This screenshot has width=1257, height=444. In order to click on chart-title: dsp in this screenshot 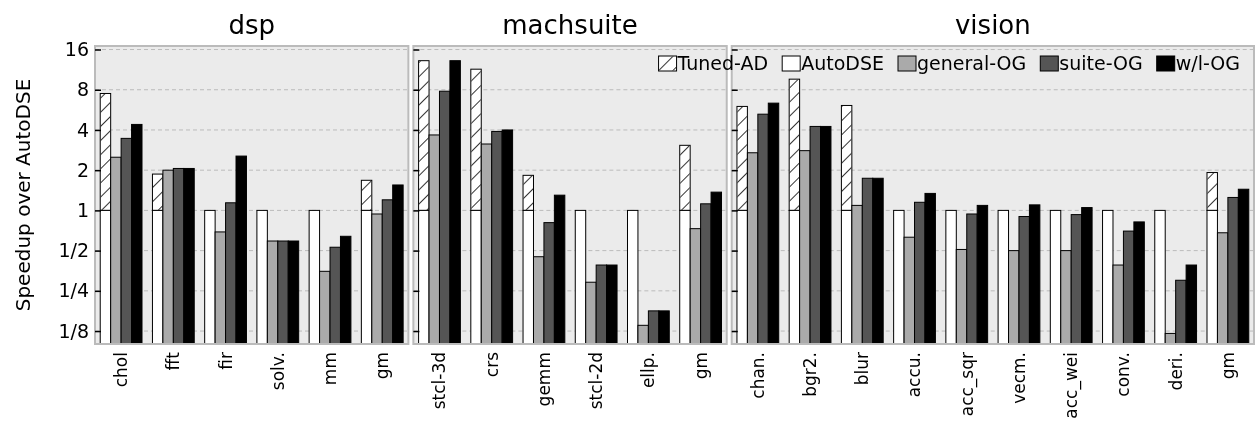, I will do `click(251, 25)`.